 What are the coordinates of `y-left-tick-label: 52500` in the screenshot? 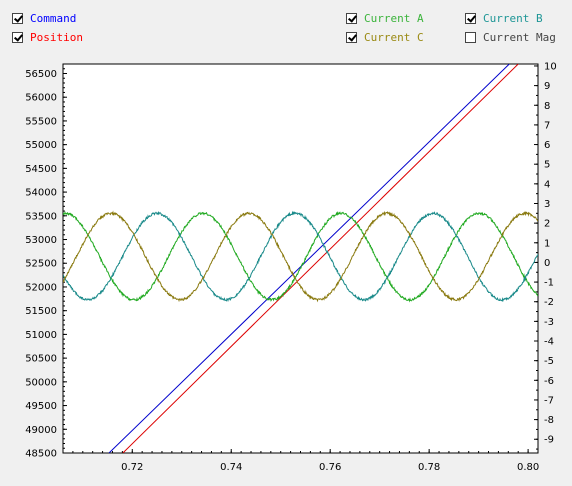 It's located at (41, 264).